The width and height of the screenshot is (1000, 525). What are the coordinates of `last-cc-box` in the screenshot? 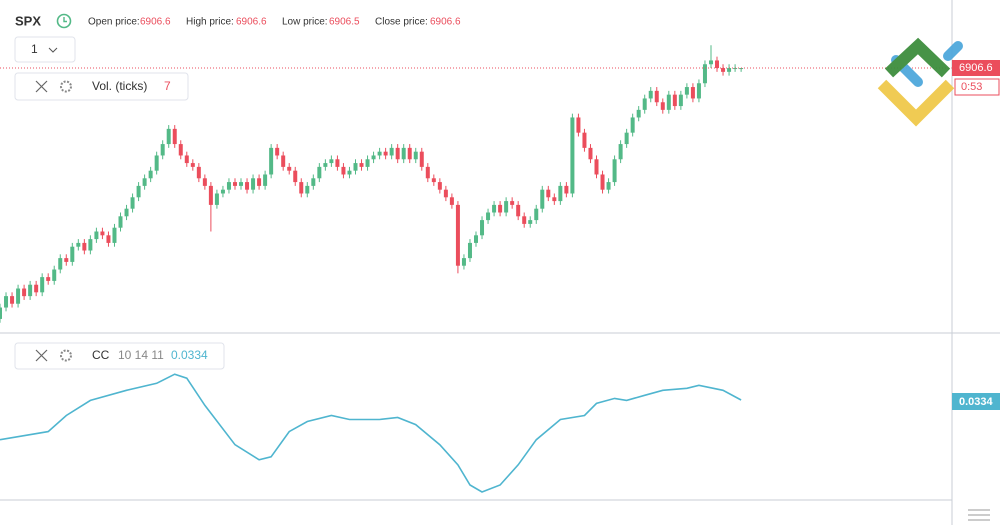 It's located at (976, 401).